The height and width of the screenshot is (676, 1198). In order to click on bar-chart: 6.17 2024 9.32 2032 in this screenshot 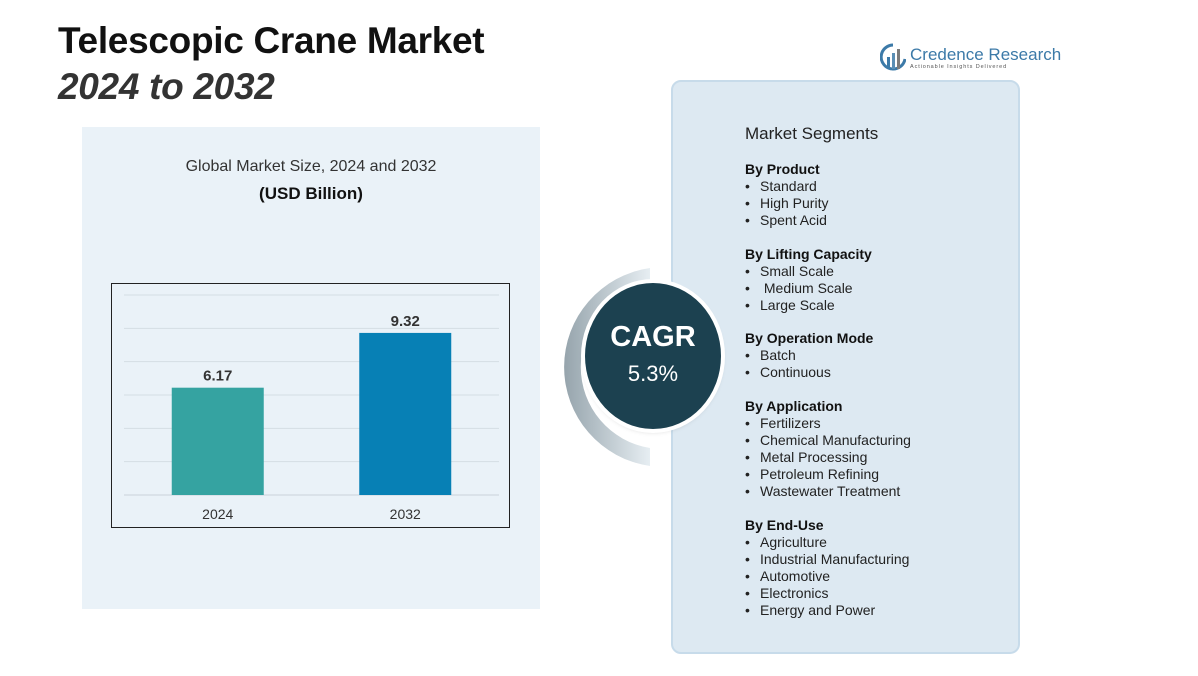, I will do `click(310, 405)`.